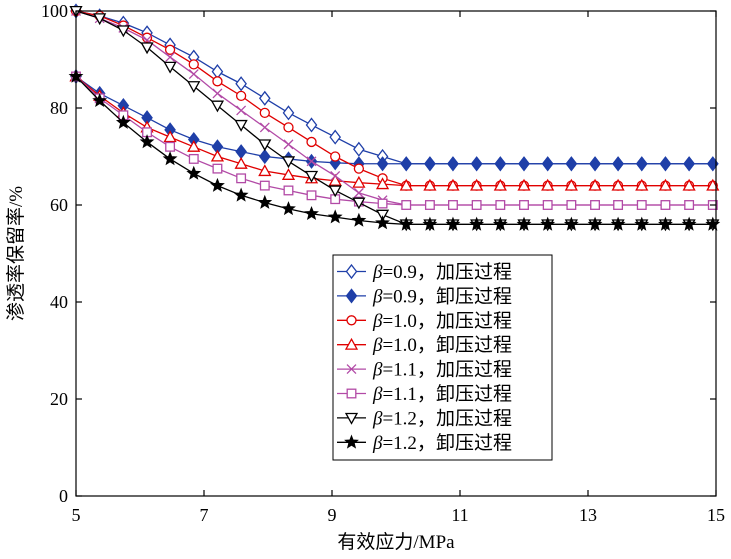  I want to click on y-tick-label: 60, so click(59, 205).